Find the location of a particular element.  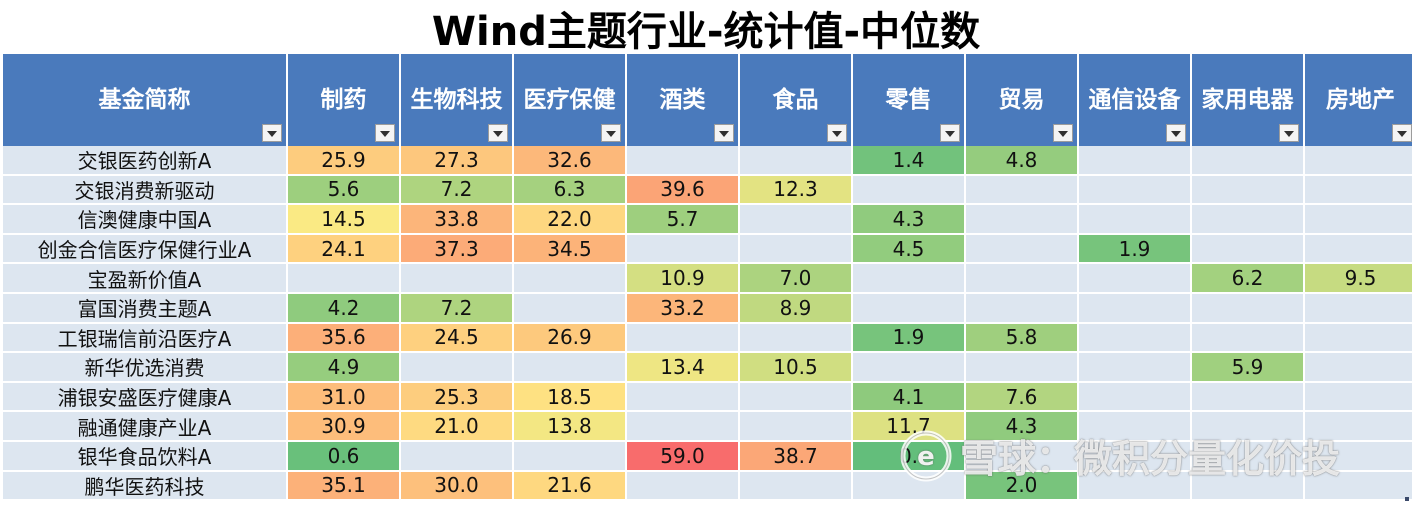

value-cell: 10.9 is located at coordinates (682, 279).